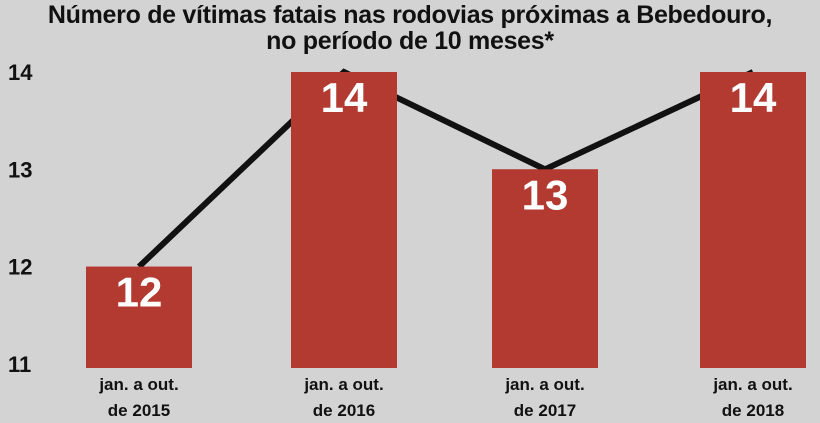  Describe the element at coordinates (545, 194) in the screenshot. I see `bar-data-label: 13` at that location.